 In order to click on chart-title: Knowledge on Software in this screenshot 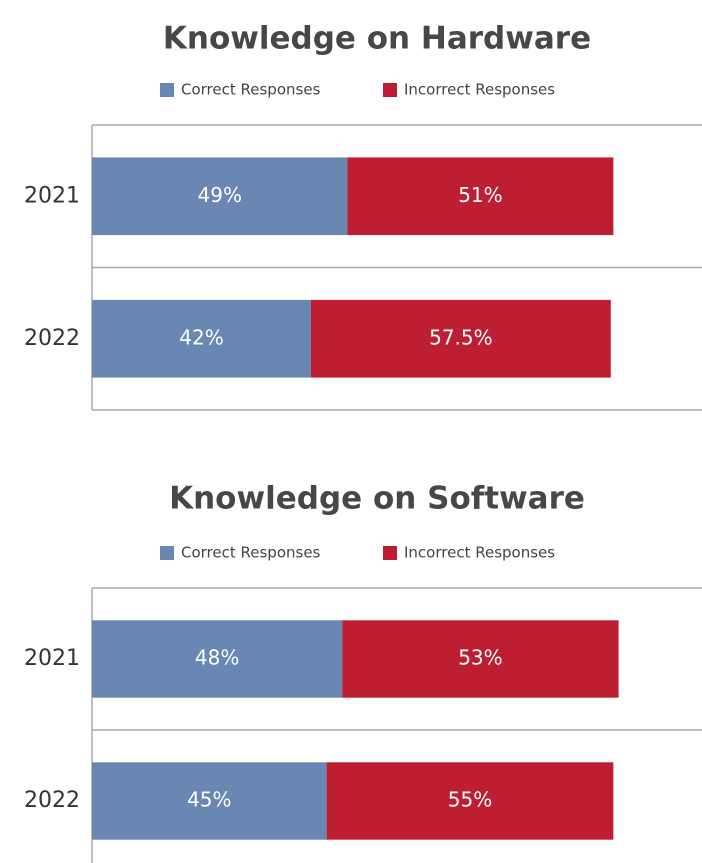, I will do `click(377, 499)`.